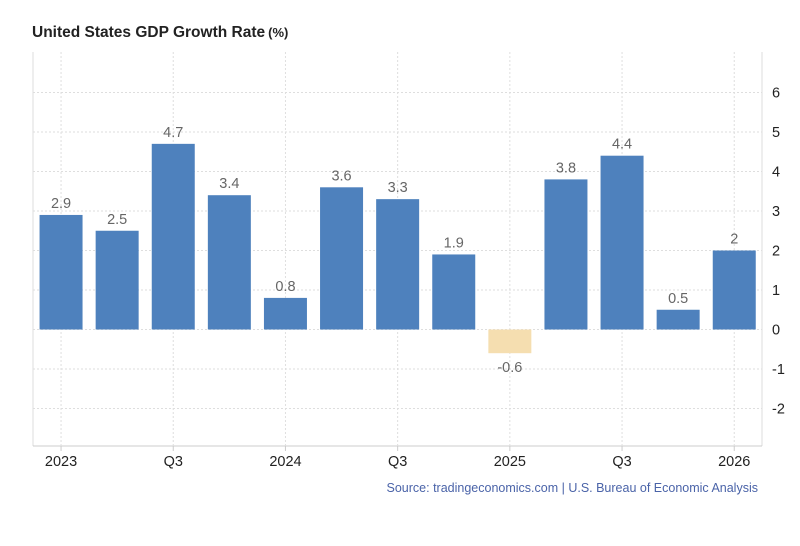 The image size is (800, 546). I want to click on y-tick-label: -2, so click(778, 410).